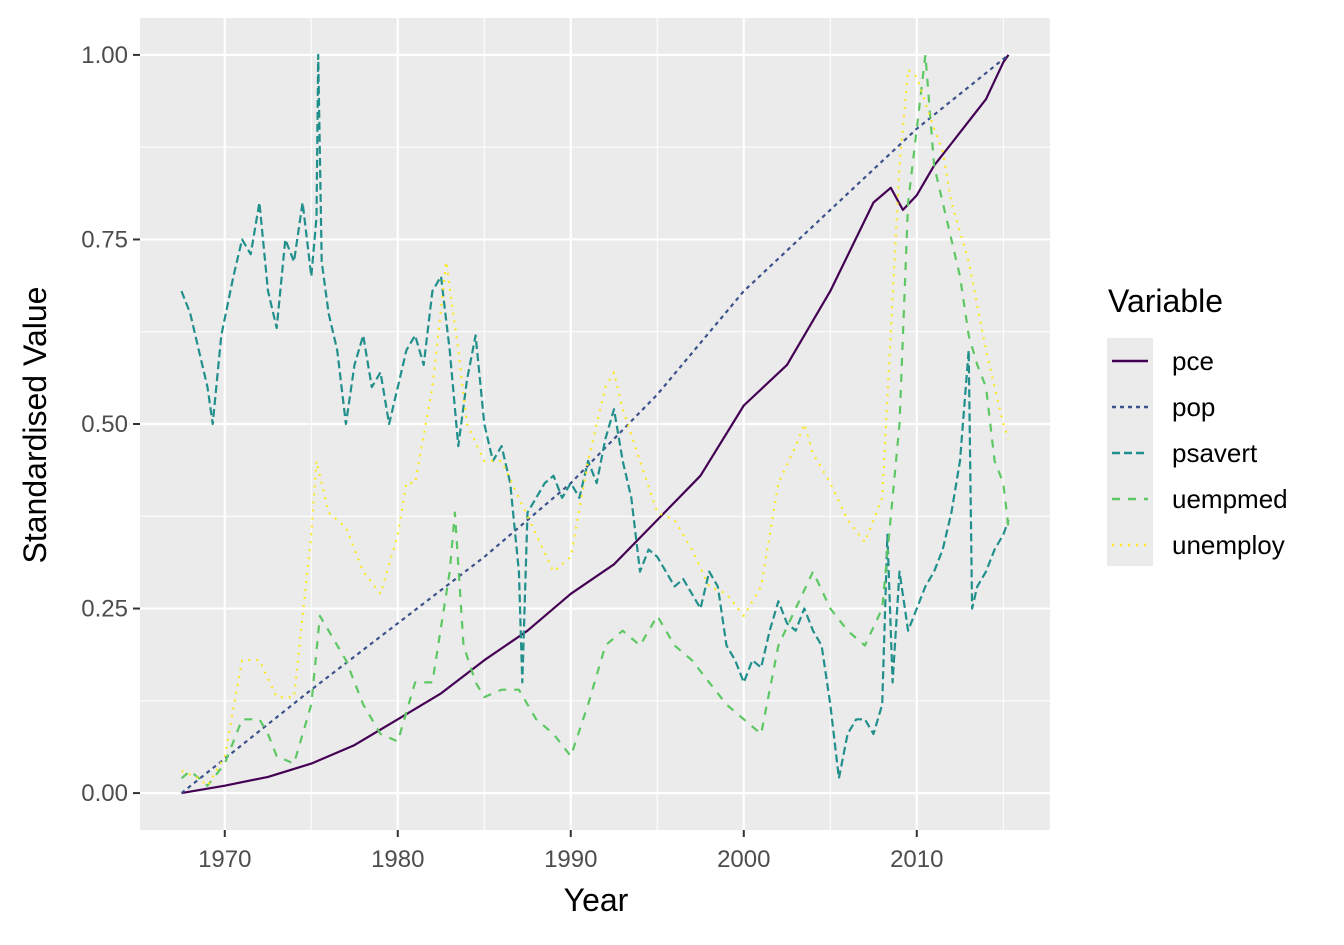  I want to click on y-tick-label: 0.75, so click(104, 239).